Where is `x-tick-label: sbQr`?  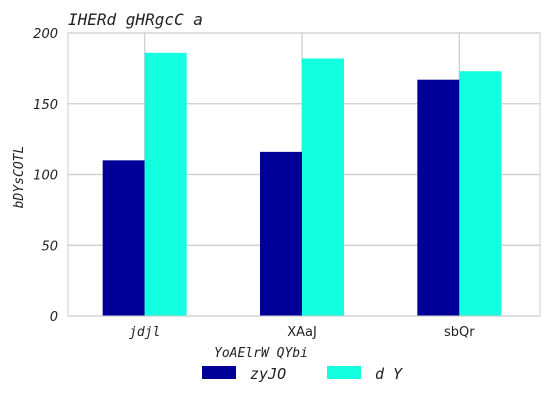
x-tick-label: sbQr is located at coordinates (459, 332).